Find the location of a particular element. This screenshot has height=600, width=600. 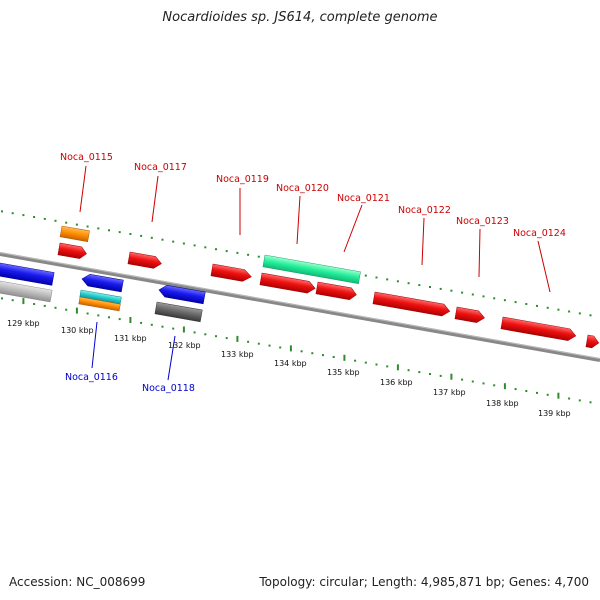

gene-label: Noca_0123 is located at coordinates (482, 221).